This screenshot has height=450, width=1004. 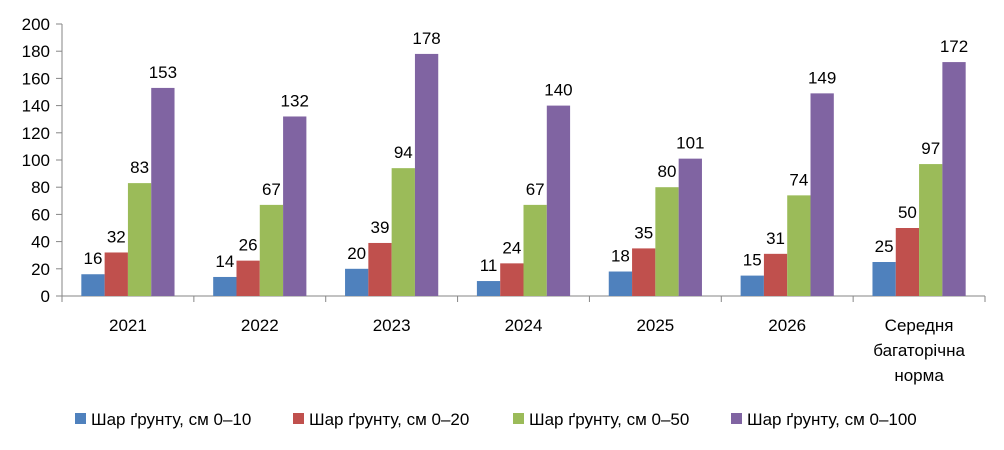 I want to click on data-label: 24, so click(x=511, y=247).